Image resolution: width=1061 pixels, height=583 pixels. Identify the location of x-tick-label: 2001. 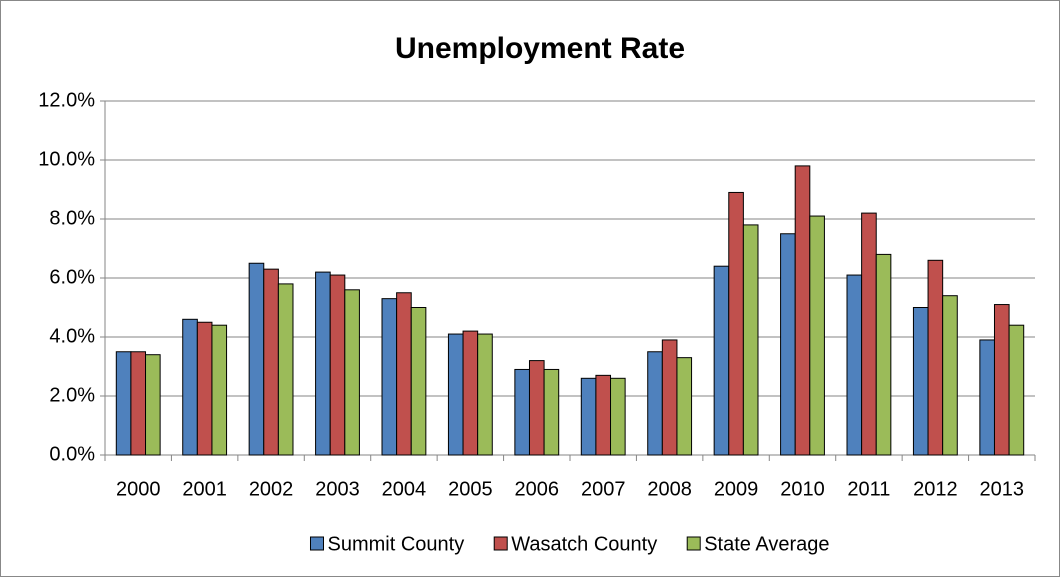
(204, 489).